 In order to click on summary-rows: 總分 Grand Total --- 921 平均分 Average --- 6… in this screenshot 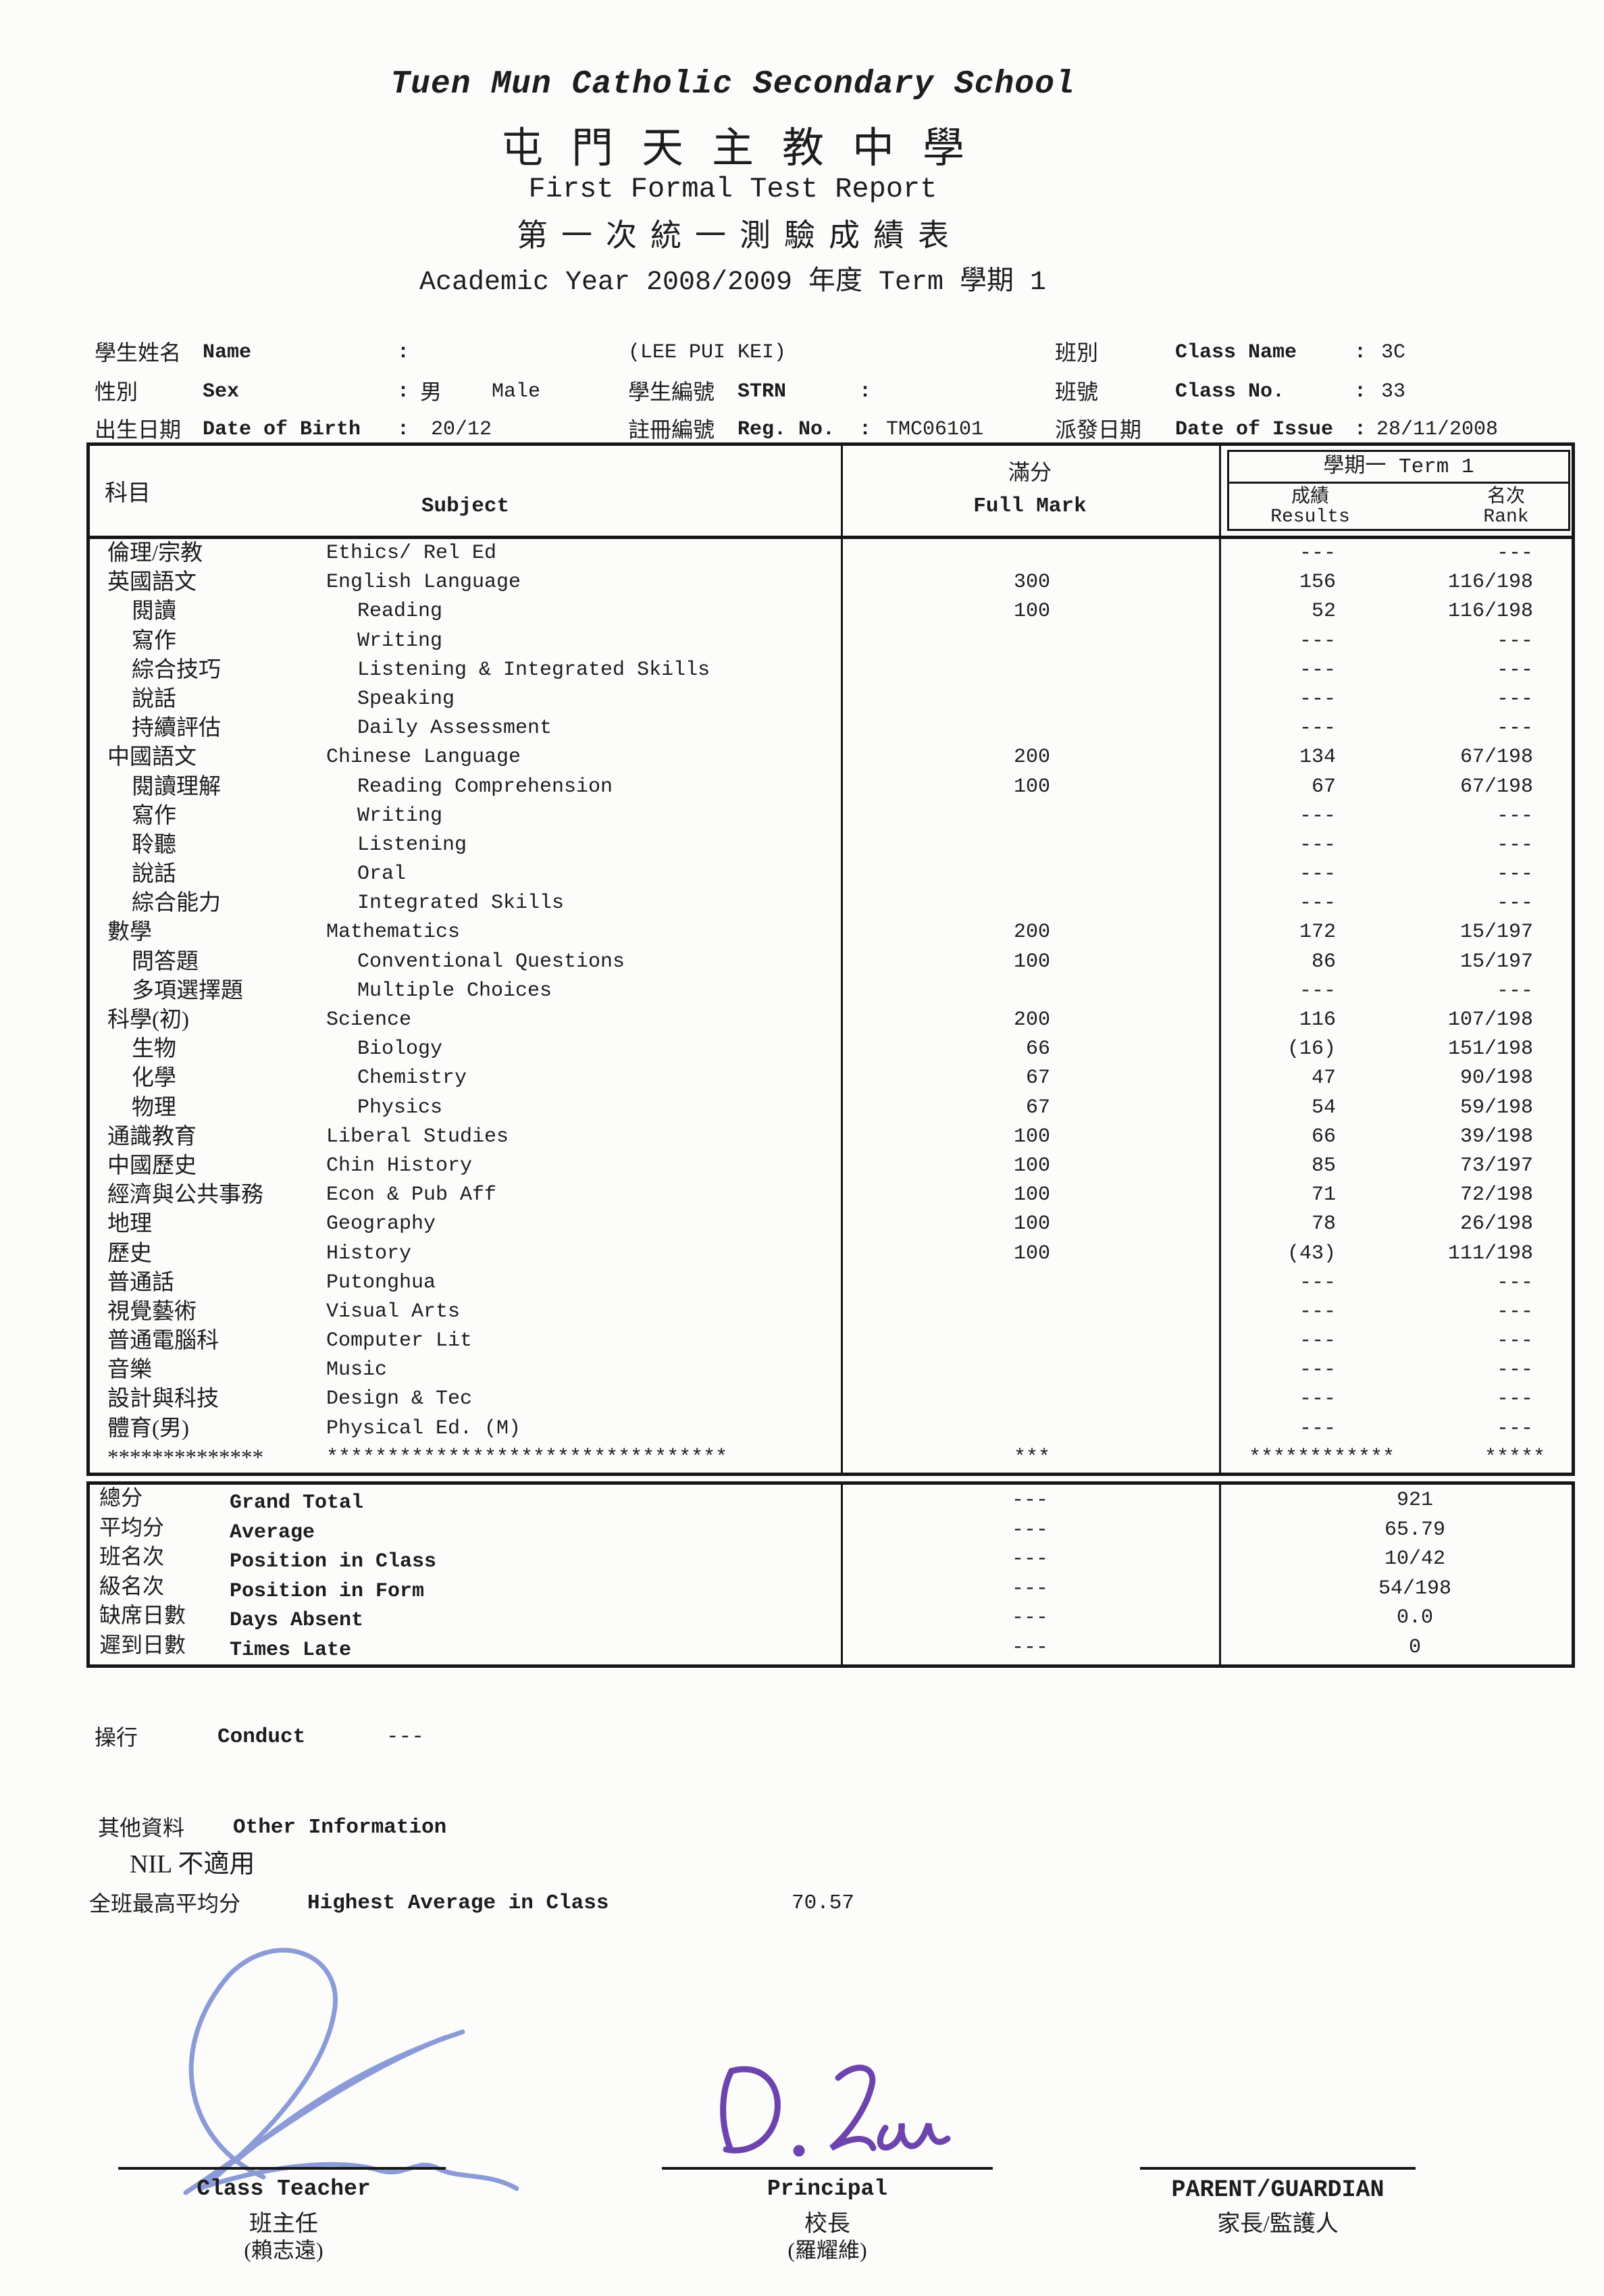, I will do `click(831, 1574)`.